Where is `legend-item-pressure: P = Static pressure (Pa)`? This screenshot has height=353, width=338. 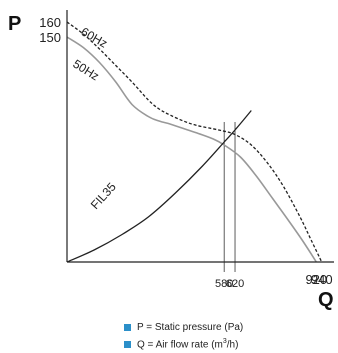 legend-item-pressure: P = Static pressure (Pa) is located at coordinates (183, 327).